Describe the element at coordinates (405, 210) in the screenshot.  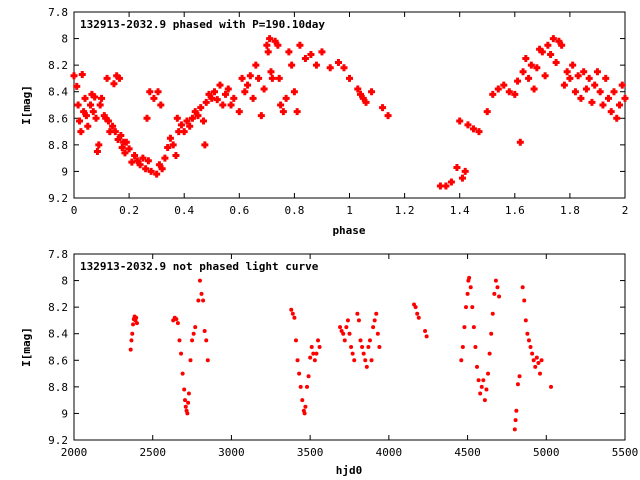
I see `x-tick-label: 1.2` at that location.